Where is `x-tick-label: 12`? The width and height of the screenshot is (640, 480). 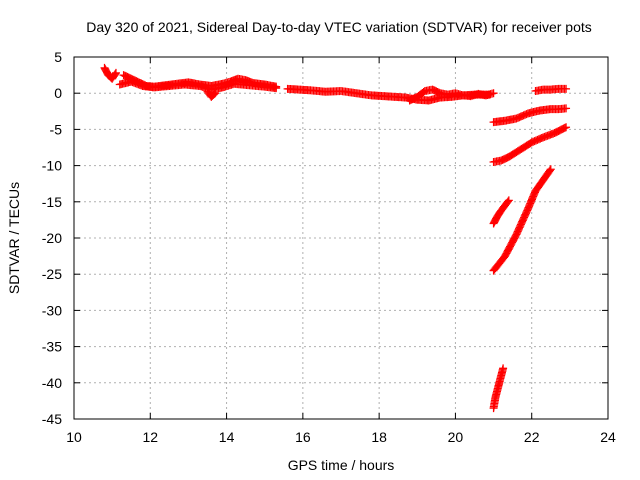
x-tick-label: 12 is located at coordinates (150, 437).